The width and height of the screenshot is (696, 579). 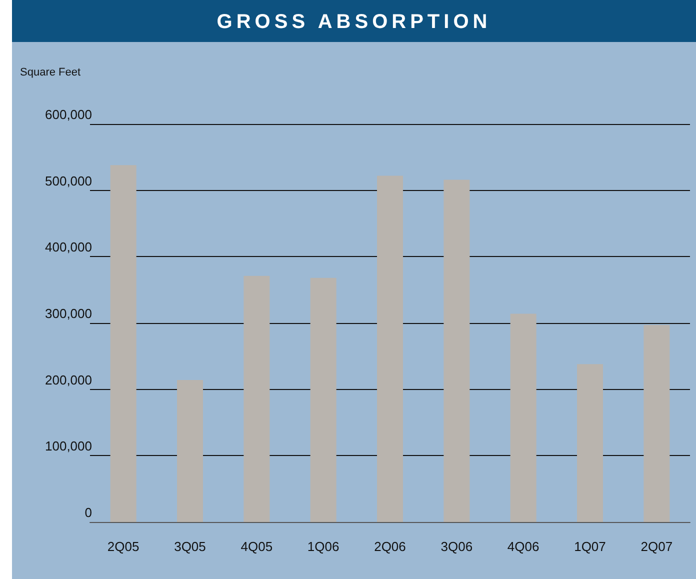 What do you see at coordinates (68, 180) in the screenshot?
I see `y-tick-label: 500,000` at bounding box center [68, 180].